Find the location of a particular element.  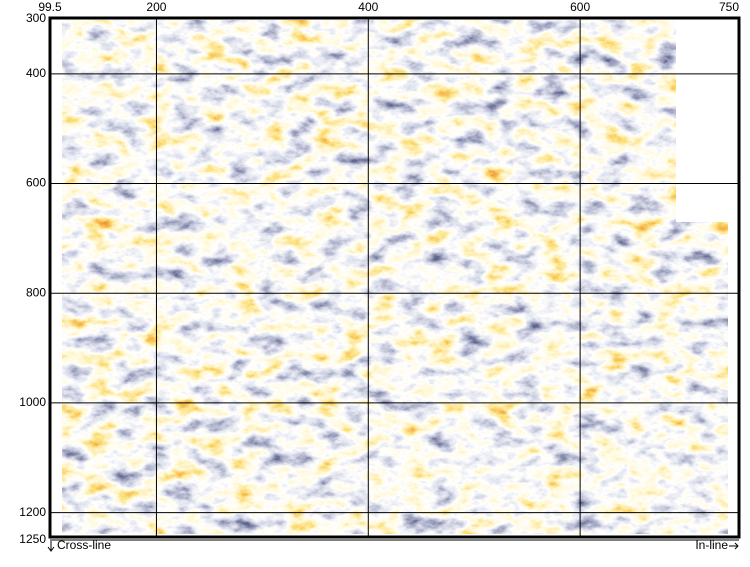

y-tick-label: 800 is located at coordinates (36, 292).